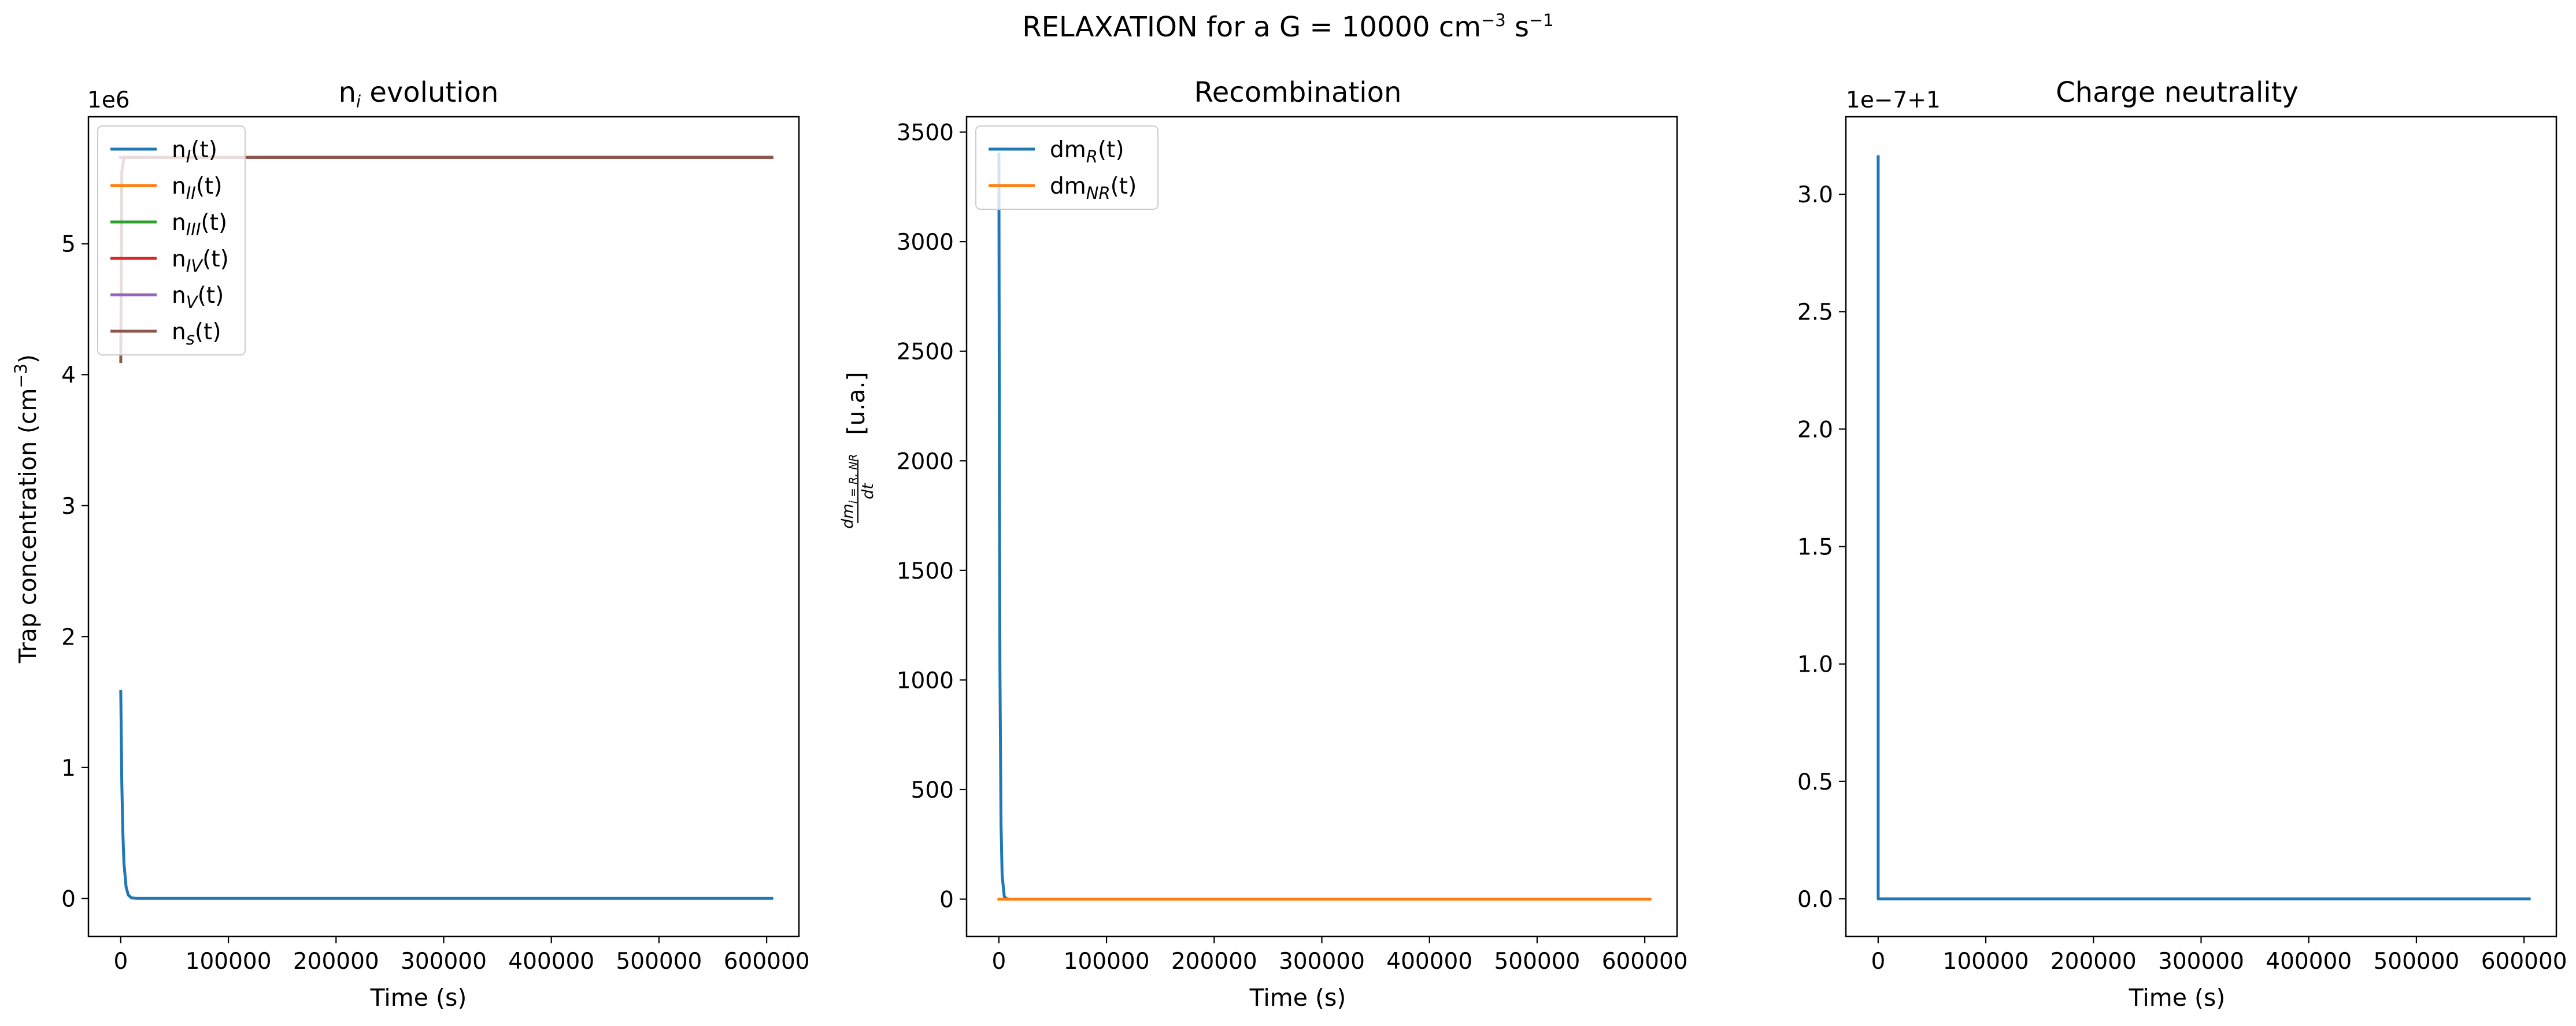  What do you see at coordinates (197, 188) in the screenshot?
I see `panel-ni-evolution-legend-label: nII(t)` at bounding box center [197, 188].